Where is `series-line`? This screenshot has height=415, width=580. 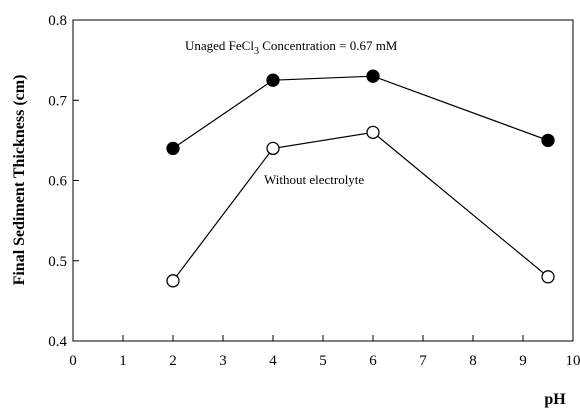 series-line is located at coordinates (360, 112).